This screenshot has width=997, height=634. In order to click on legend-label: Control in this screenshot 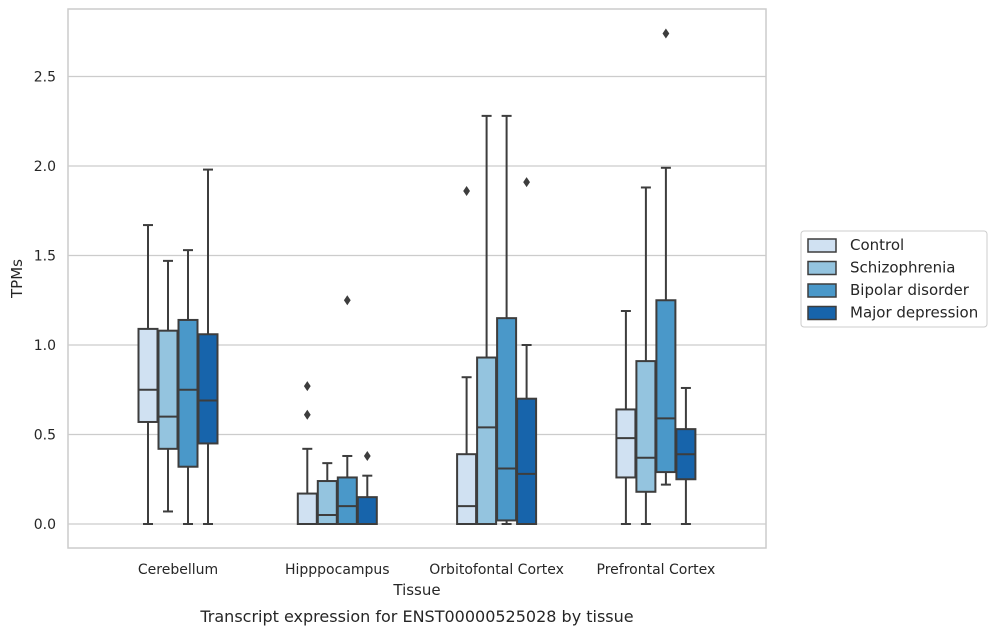, I will do `click(877, 245)`.